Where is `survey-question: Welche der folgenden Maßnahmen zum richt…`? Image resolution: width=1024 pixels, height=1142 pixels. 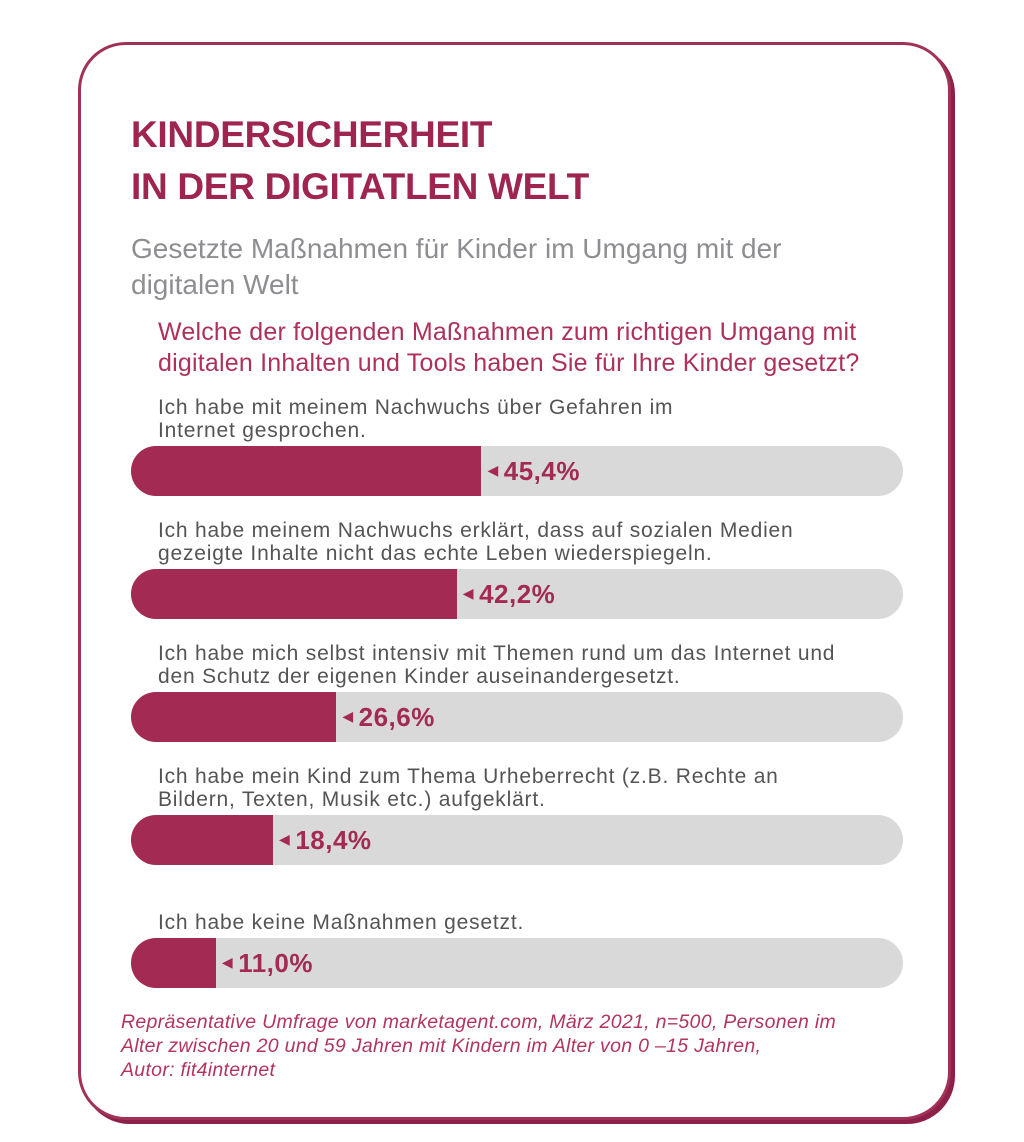 survey-question: Welche der folgenden Maßnahmen zum richt… is located at coordinates (509, 347).